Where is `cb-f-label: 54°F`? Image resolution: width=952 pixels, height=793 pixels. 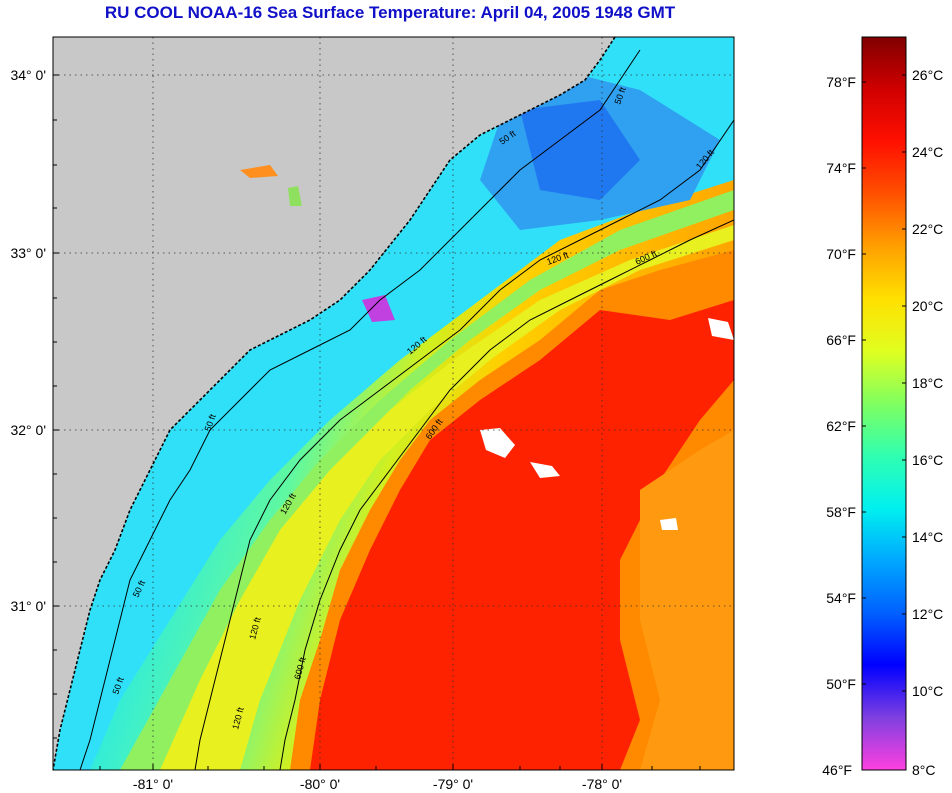 cb-f-label: 54°F is located at coordinates (841, 598).